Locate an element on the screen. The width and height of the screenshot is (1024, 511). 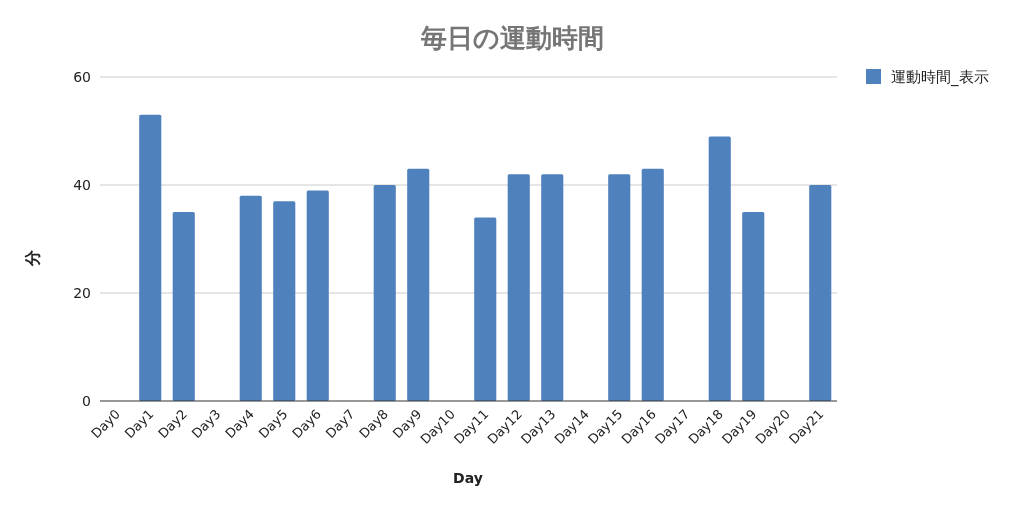
y-tick-label: 0 is located at coordinates (86, 401).